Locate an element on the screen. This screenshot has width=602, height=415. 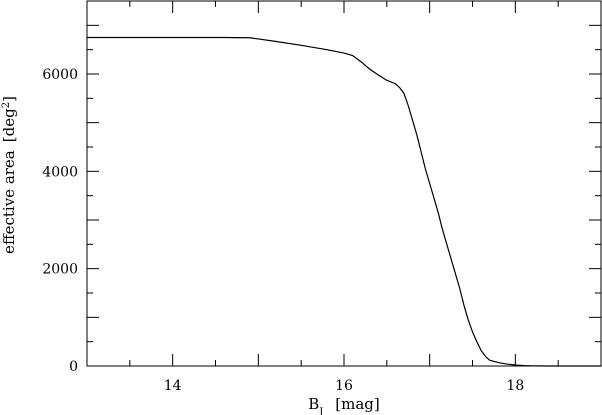
y-axis-label-unit-close: ] is located at coordinates (9, 99).